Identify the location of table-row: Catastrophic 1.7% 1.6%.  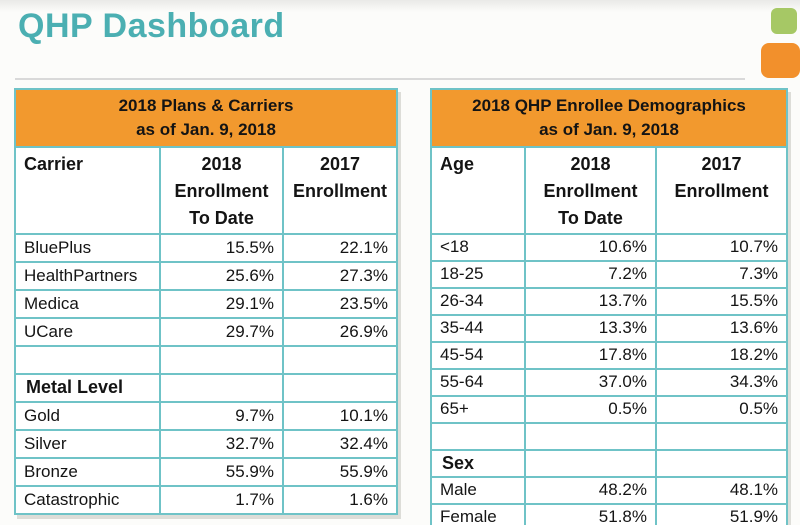
(206, 499).